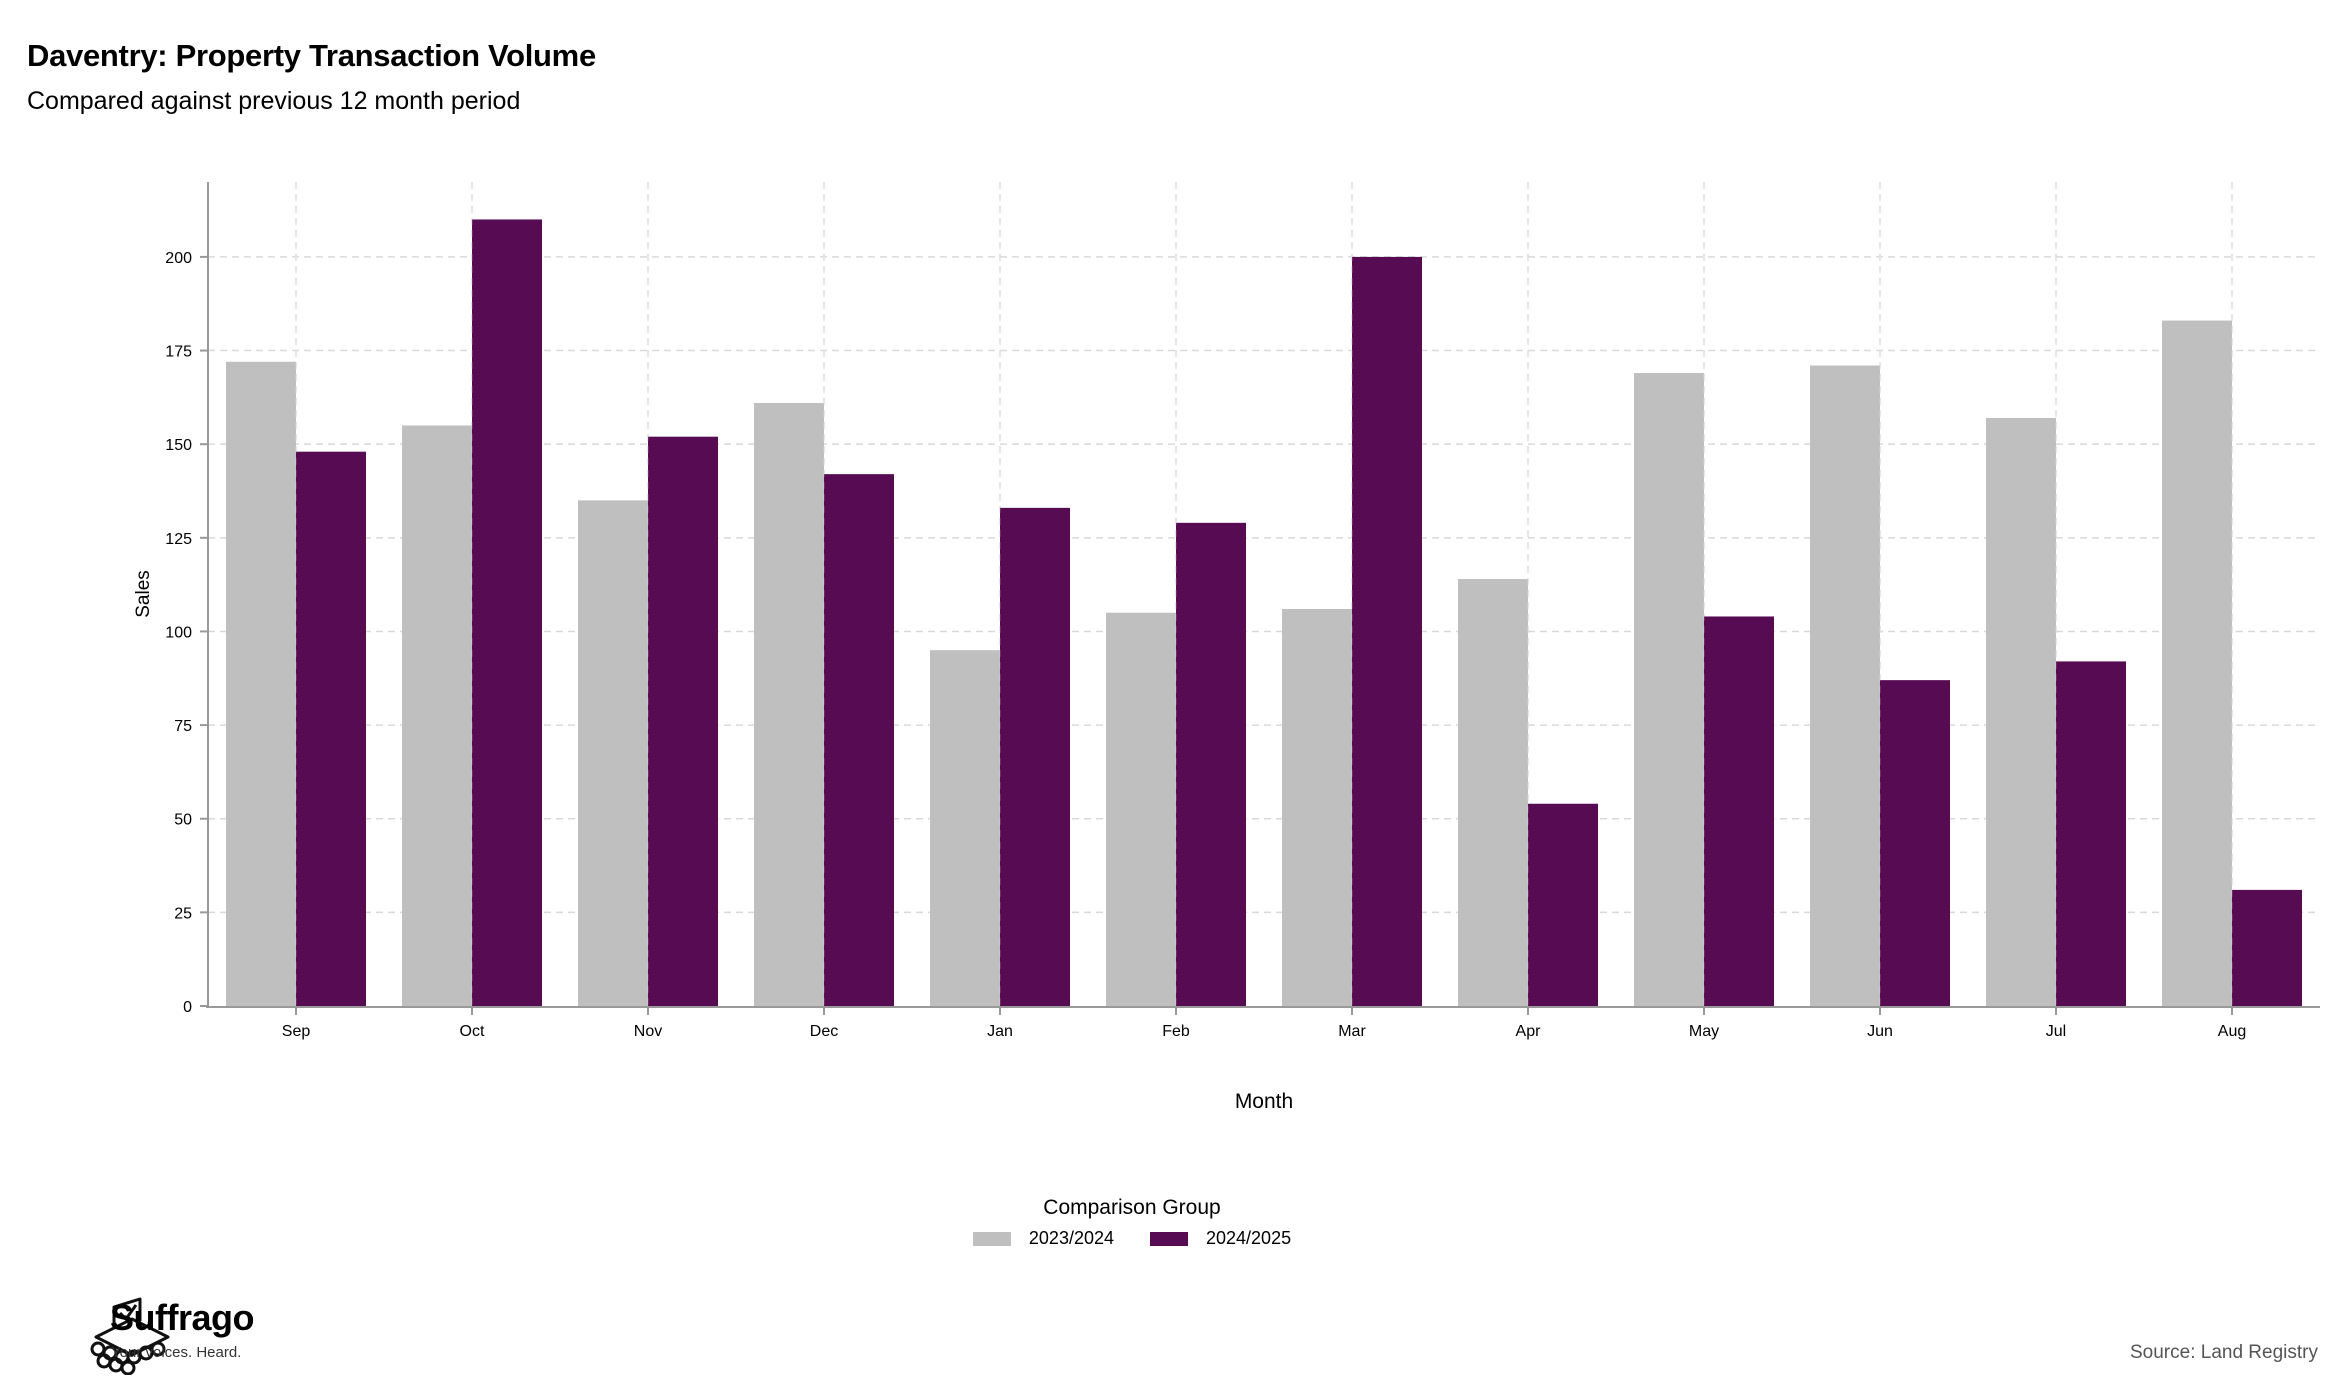 The image size is (2334, 1388). Describe the element at coordinates (1035, 756) in the screenshot. I see `bar-curr-jan` at that location.